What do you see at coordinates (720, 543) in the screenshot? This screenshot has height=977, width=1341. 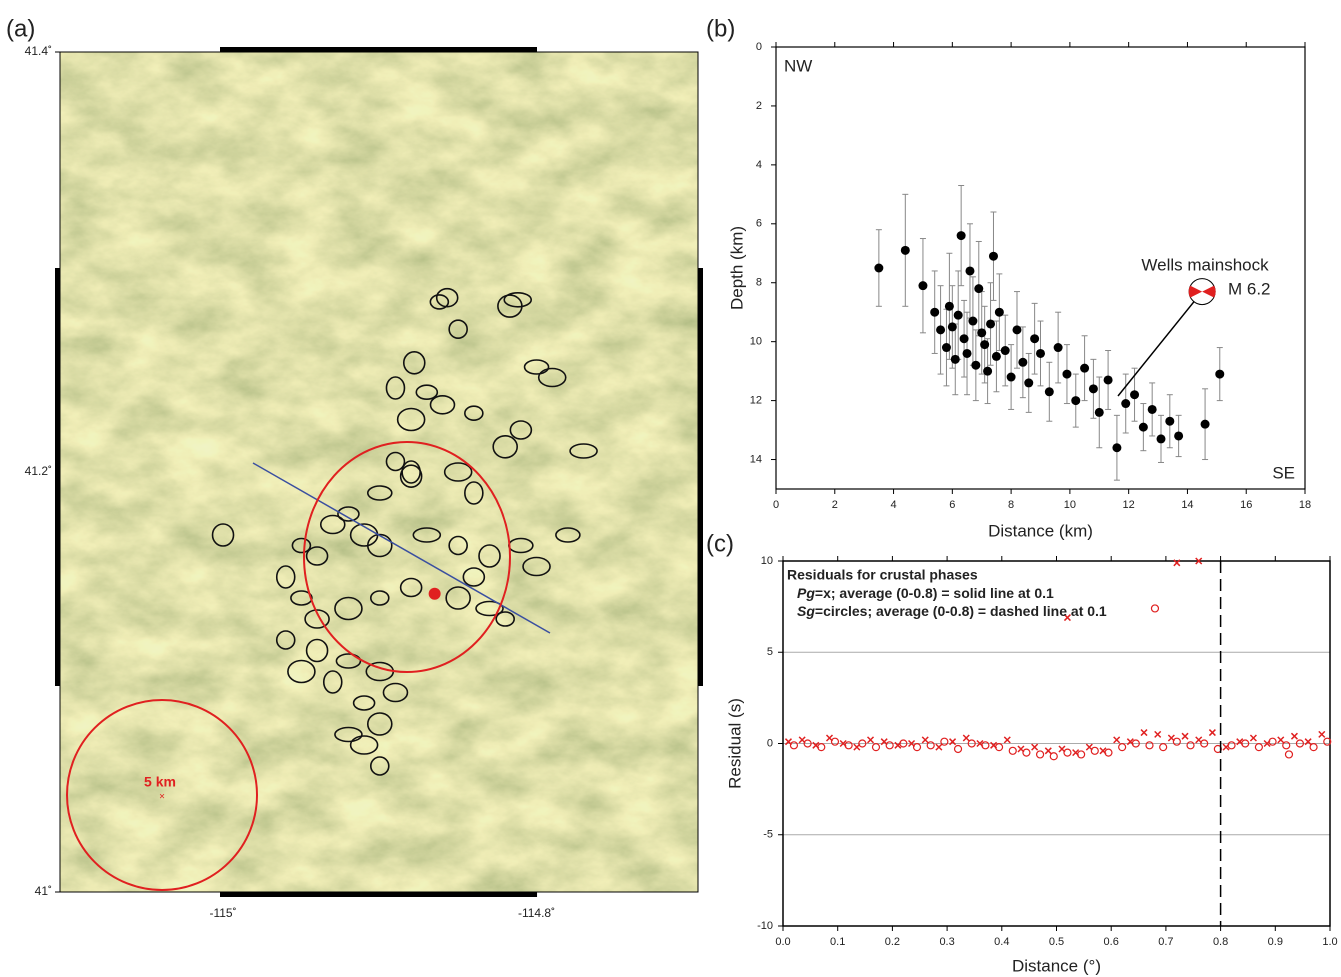 I see `panel-label: (c)` at bounding box center [720, 543].